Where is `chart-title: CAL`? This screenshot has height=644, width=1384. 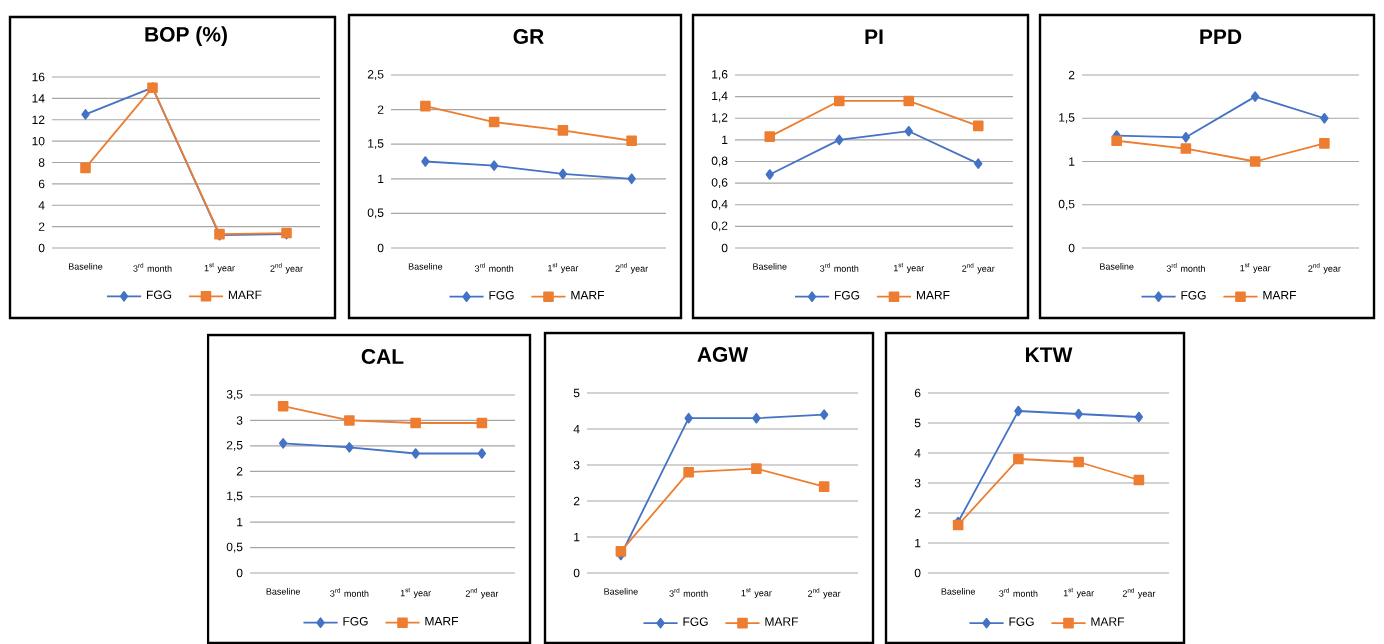 chart-title: CAL is located at coordinates (382, 356).